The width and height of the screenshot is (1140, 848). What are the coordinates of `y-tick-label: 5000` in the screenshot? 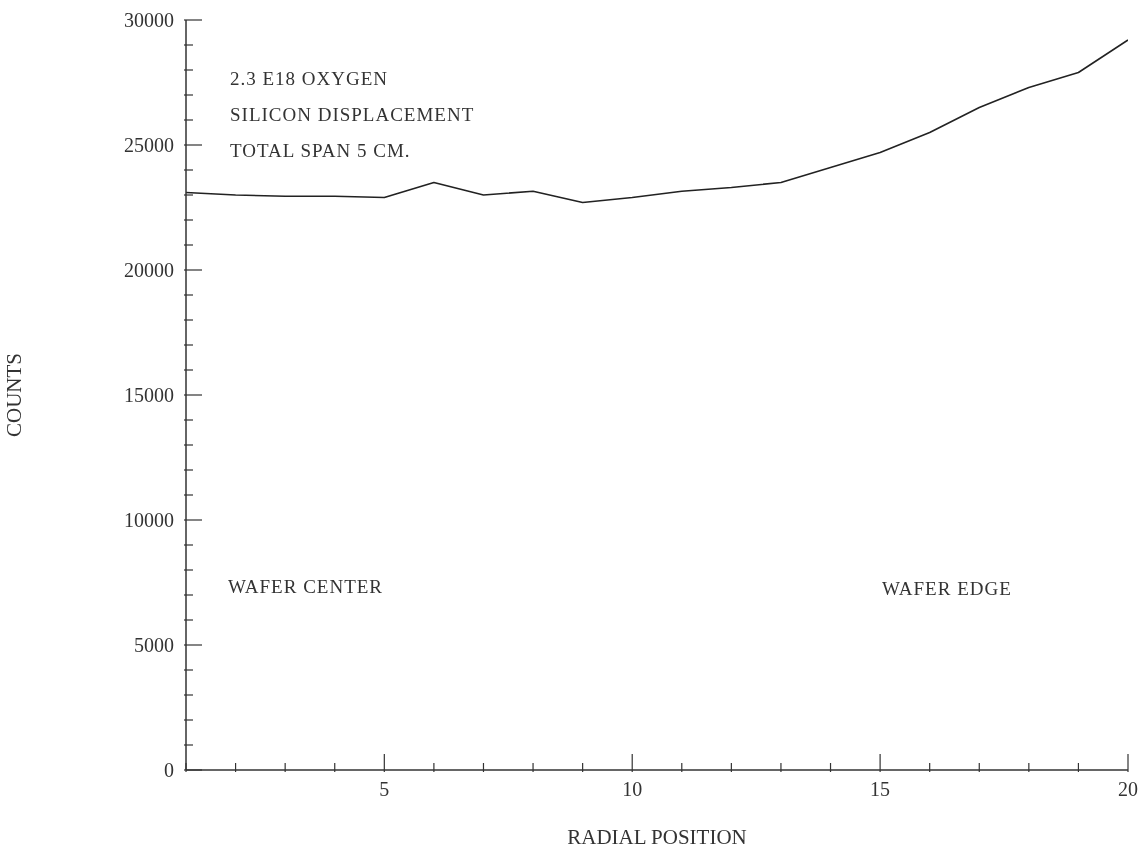 It's located at (154, 645).